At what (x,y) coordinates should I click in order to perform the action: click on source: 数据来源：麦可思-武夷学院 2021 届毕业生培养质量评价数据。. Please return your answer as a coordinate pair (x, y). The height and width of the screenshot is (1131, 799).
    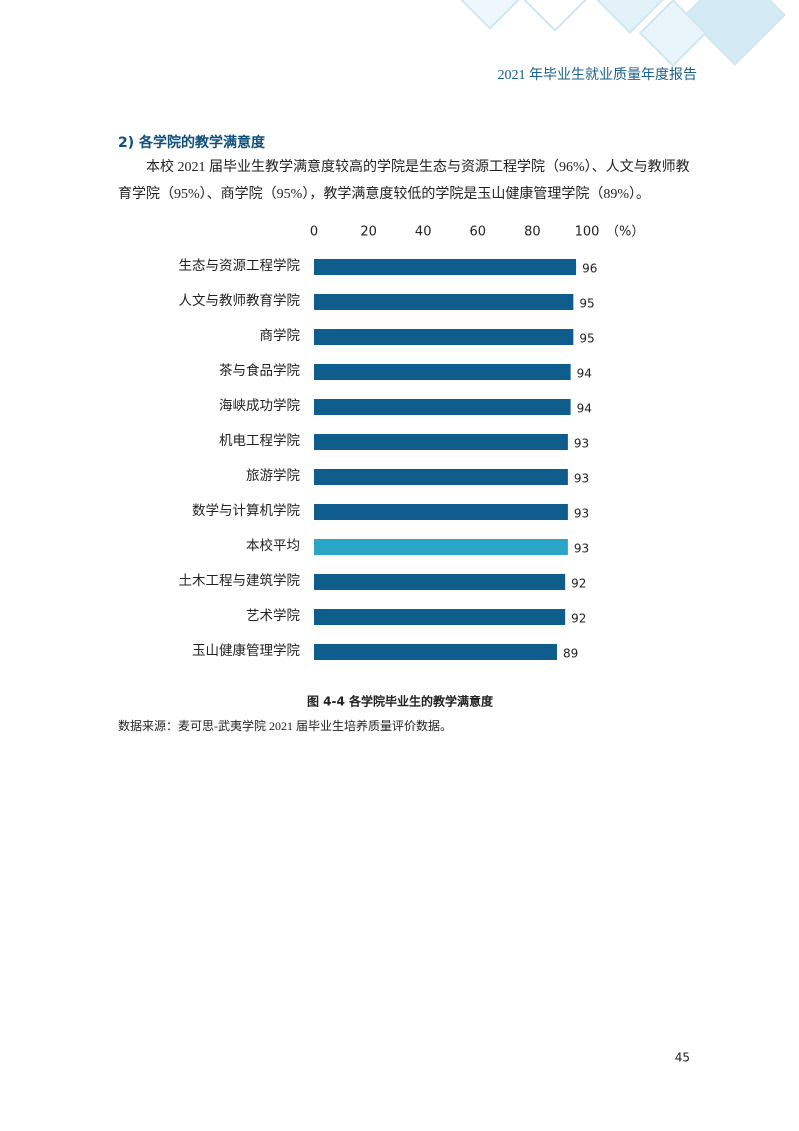
    Looking at the image, I should click on (285, 725).